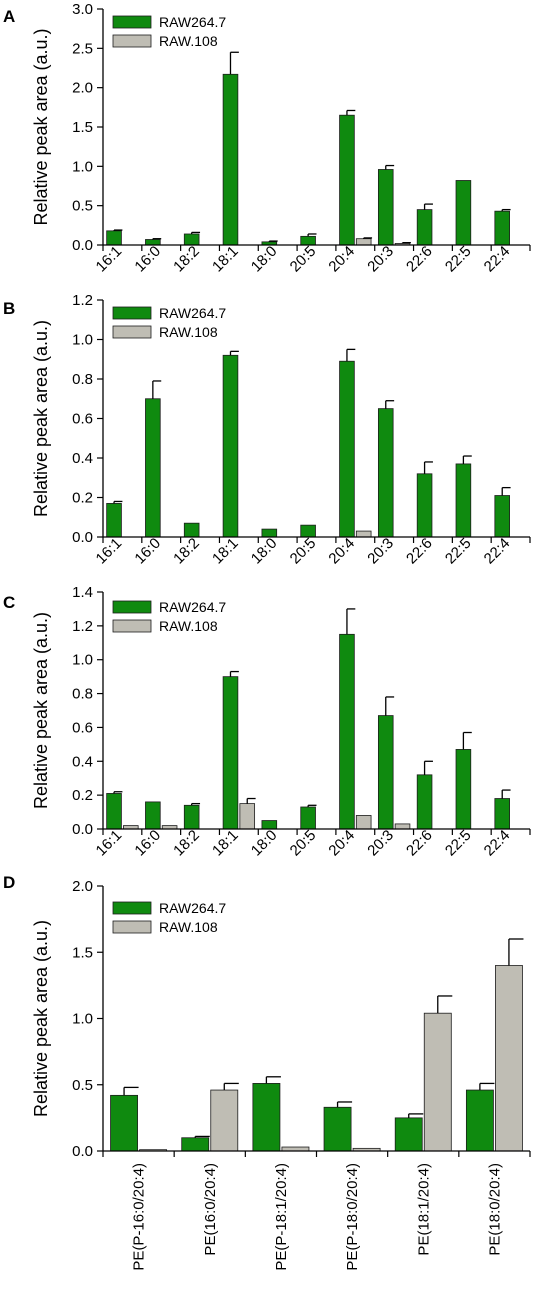 The height and width of the screenshot is (1292, 542). What do you see at coordinates (9, 602) in the screenshot?
I see `panel-letter: C` at bounding box center [9, 602].